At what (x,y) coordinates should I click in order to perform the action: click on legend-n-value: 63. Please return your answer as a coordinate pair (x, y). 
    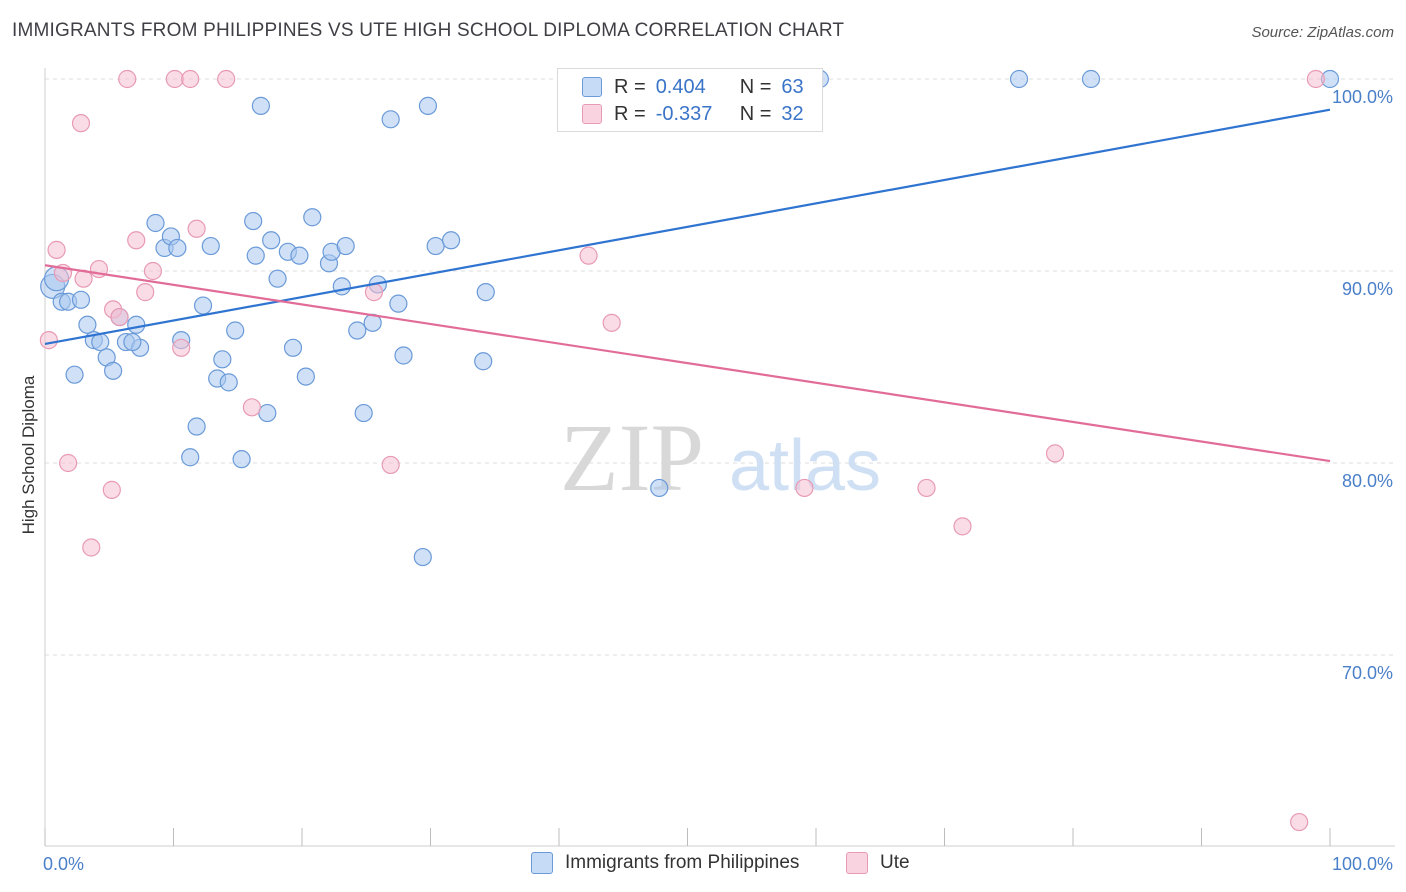
    Looking at the image, I should click on (792, 86).